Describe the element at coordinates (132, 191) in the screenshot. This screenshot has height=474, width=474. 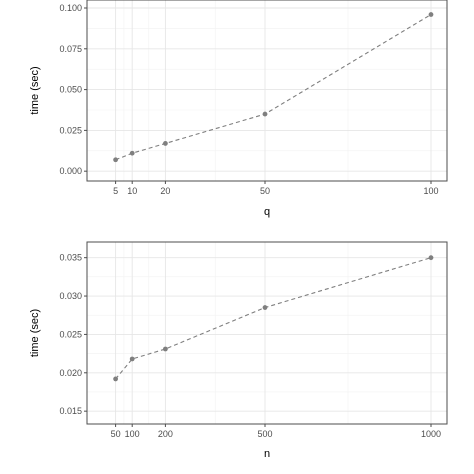
I see `x-tick-label: 10` at that location.